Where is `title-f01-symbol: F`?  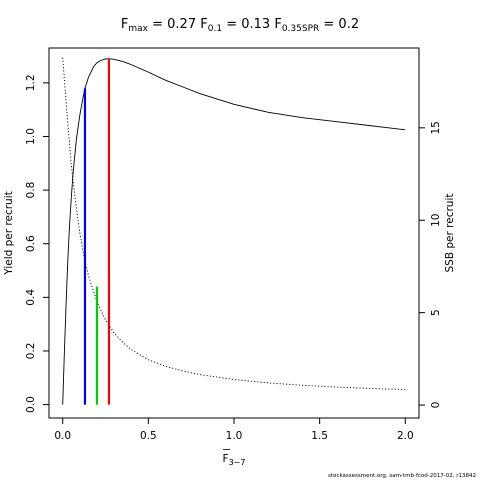
title-f01-symbol: F is located at coordinates (203, 24).